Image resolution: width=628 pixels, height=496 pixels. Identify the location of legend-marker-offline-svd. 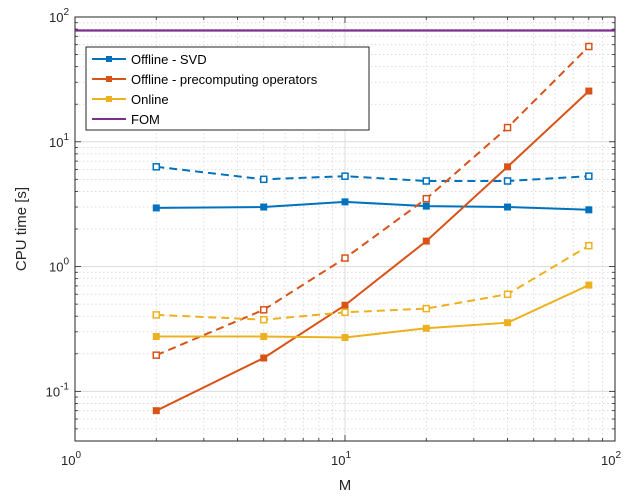
(109, 59).